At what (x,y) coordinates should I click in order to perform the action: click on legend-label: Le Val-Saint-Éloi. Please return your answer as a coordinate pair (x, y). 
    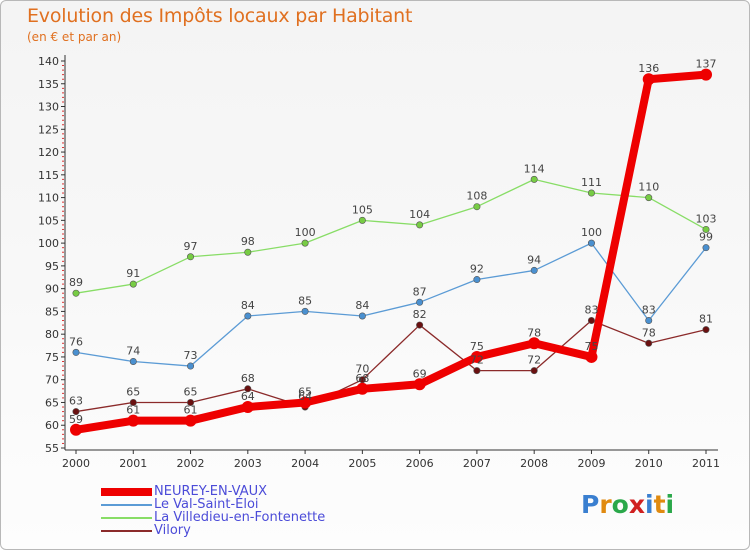
    Looking at the image, I should click on (206, 504).